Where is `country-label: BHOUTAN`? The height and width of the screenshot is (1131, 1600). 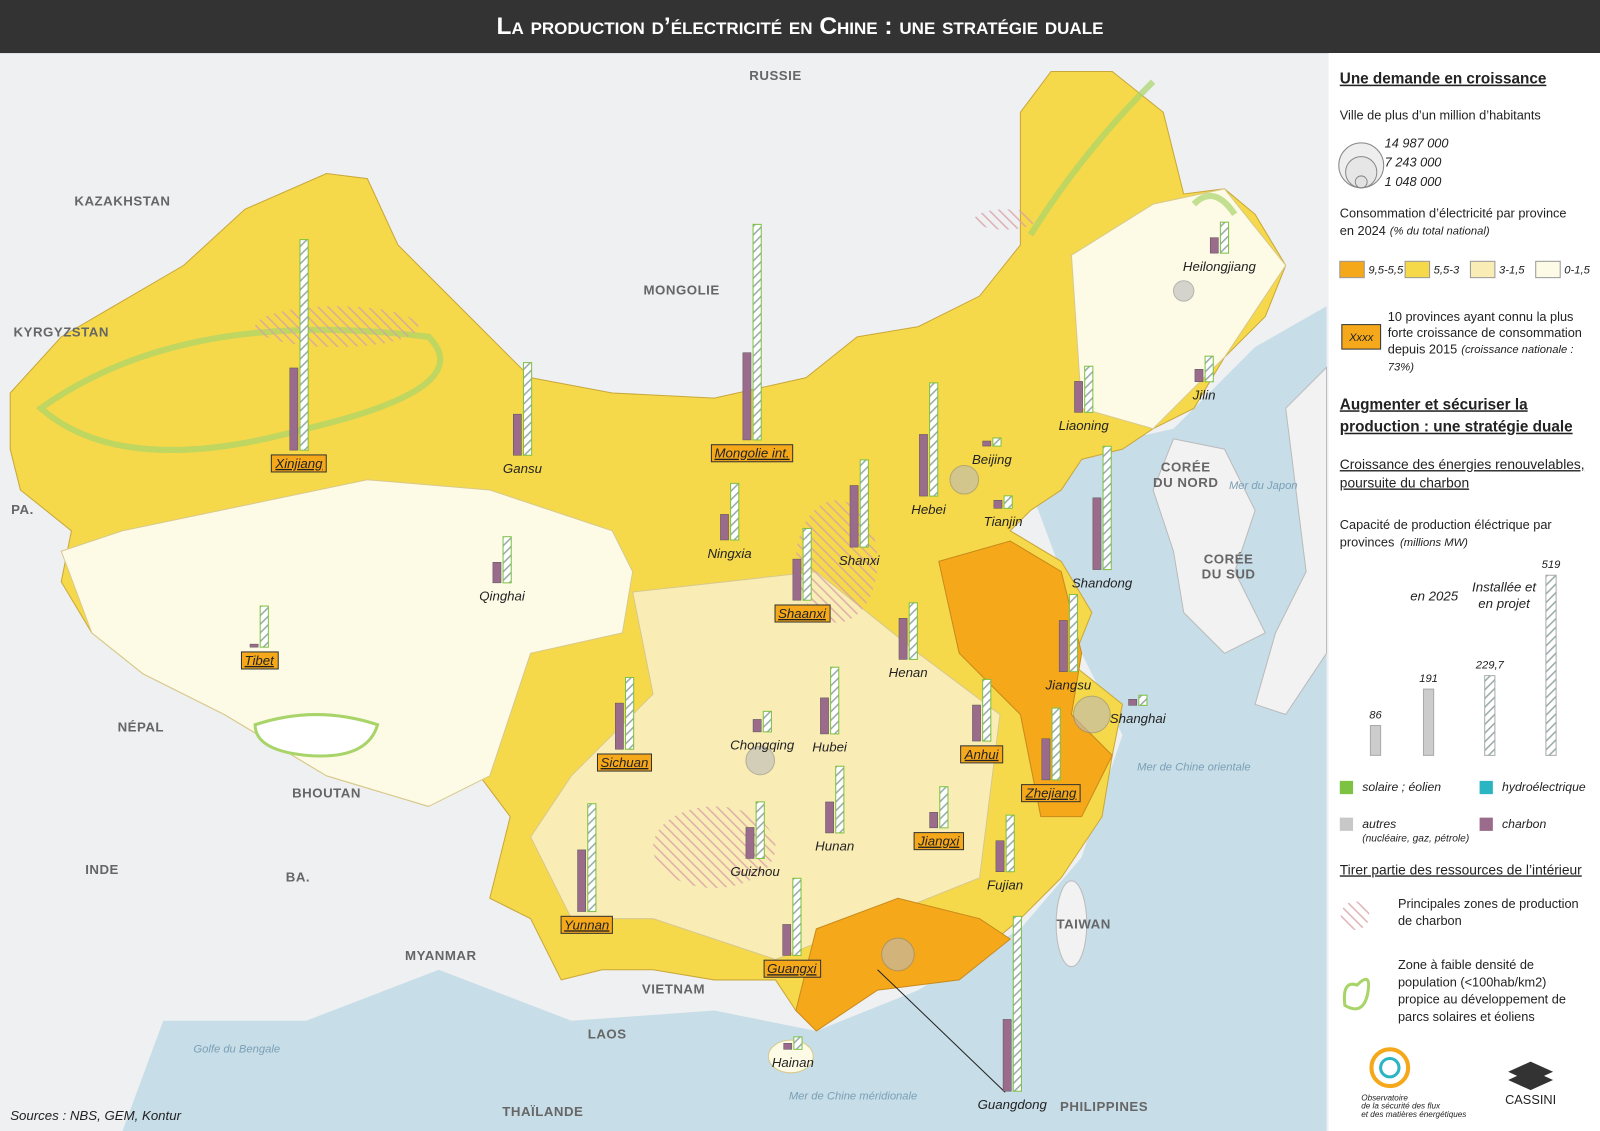 country-label: BHOUTAN is located at coordinates (326, 793).